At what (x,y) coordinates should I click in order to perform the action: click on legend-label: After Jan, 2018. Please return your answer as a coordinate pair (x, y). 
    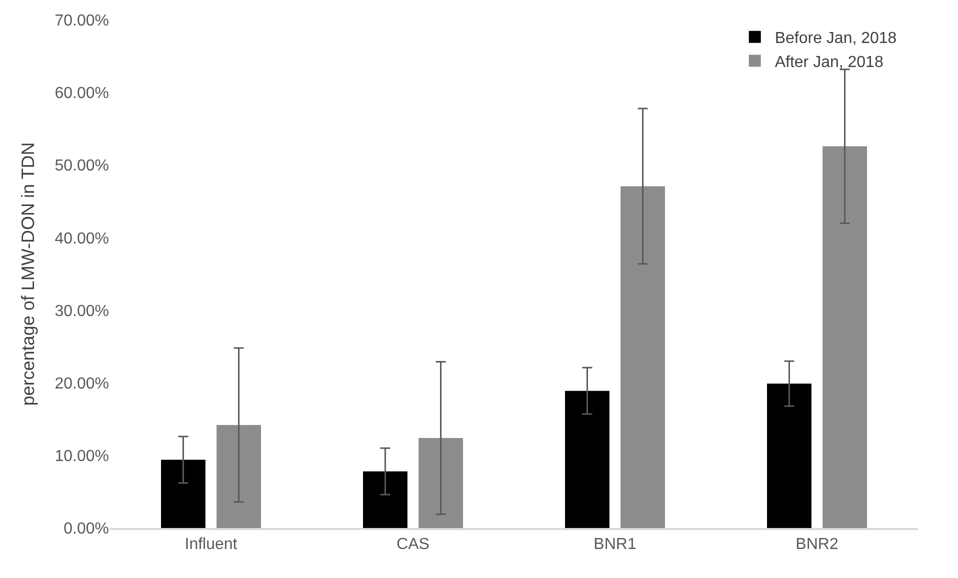
    Looking at the image, I should click on (829, 62).